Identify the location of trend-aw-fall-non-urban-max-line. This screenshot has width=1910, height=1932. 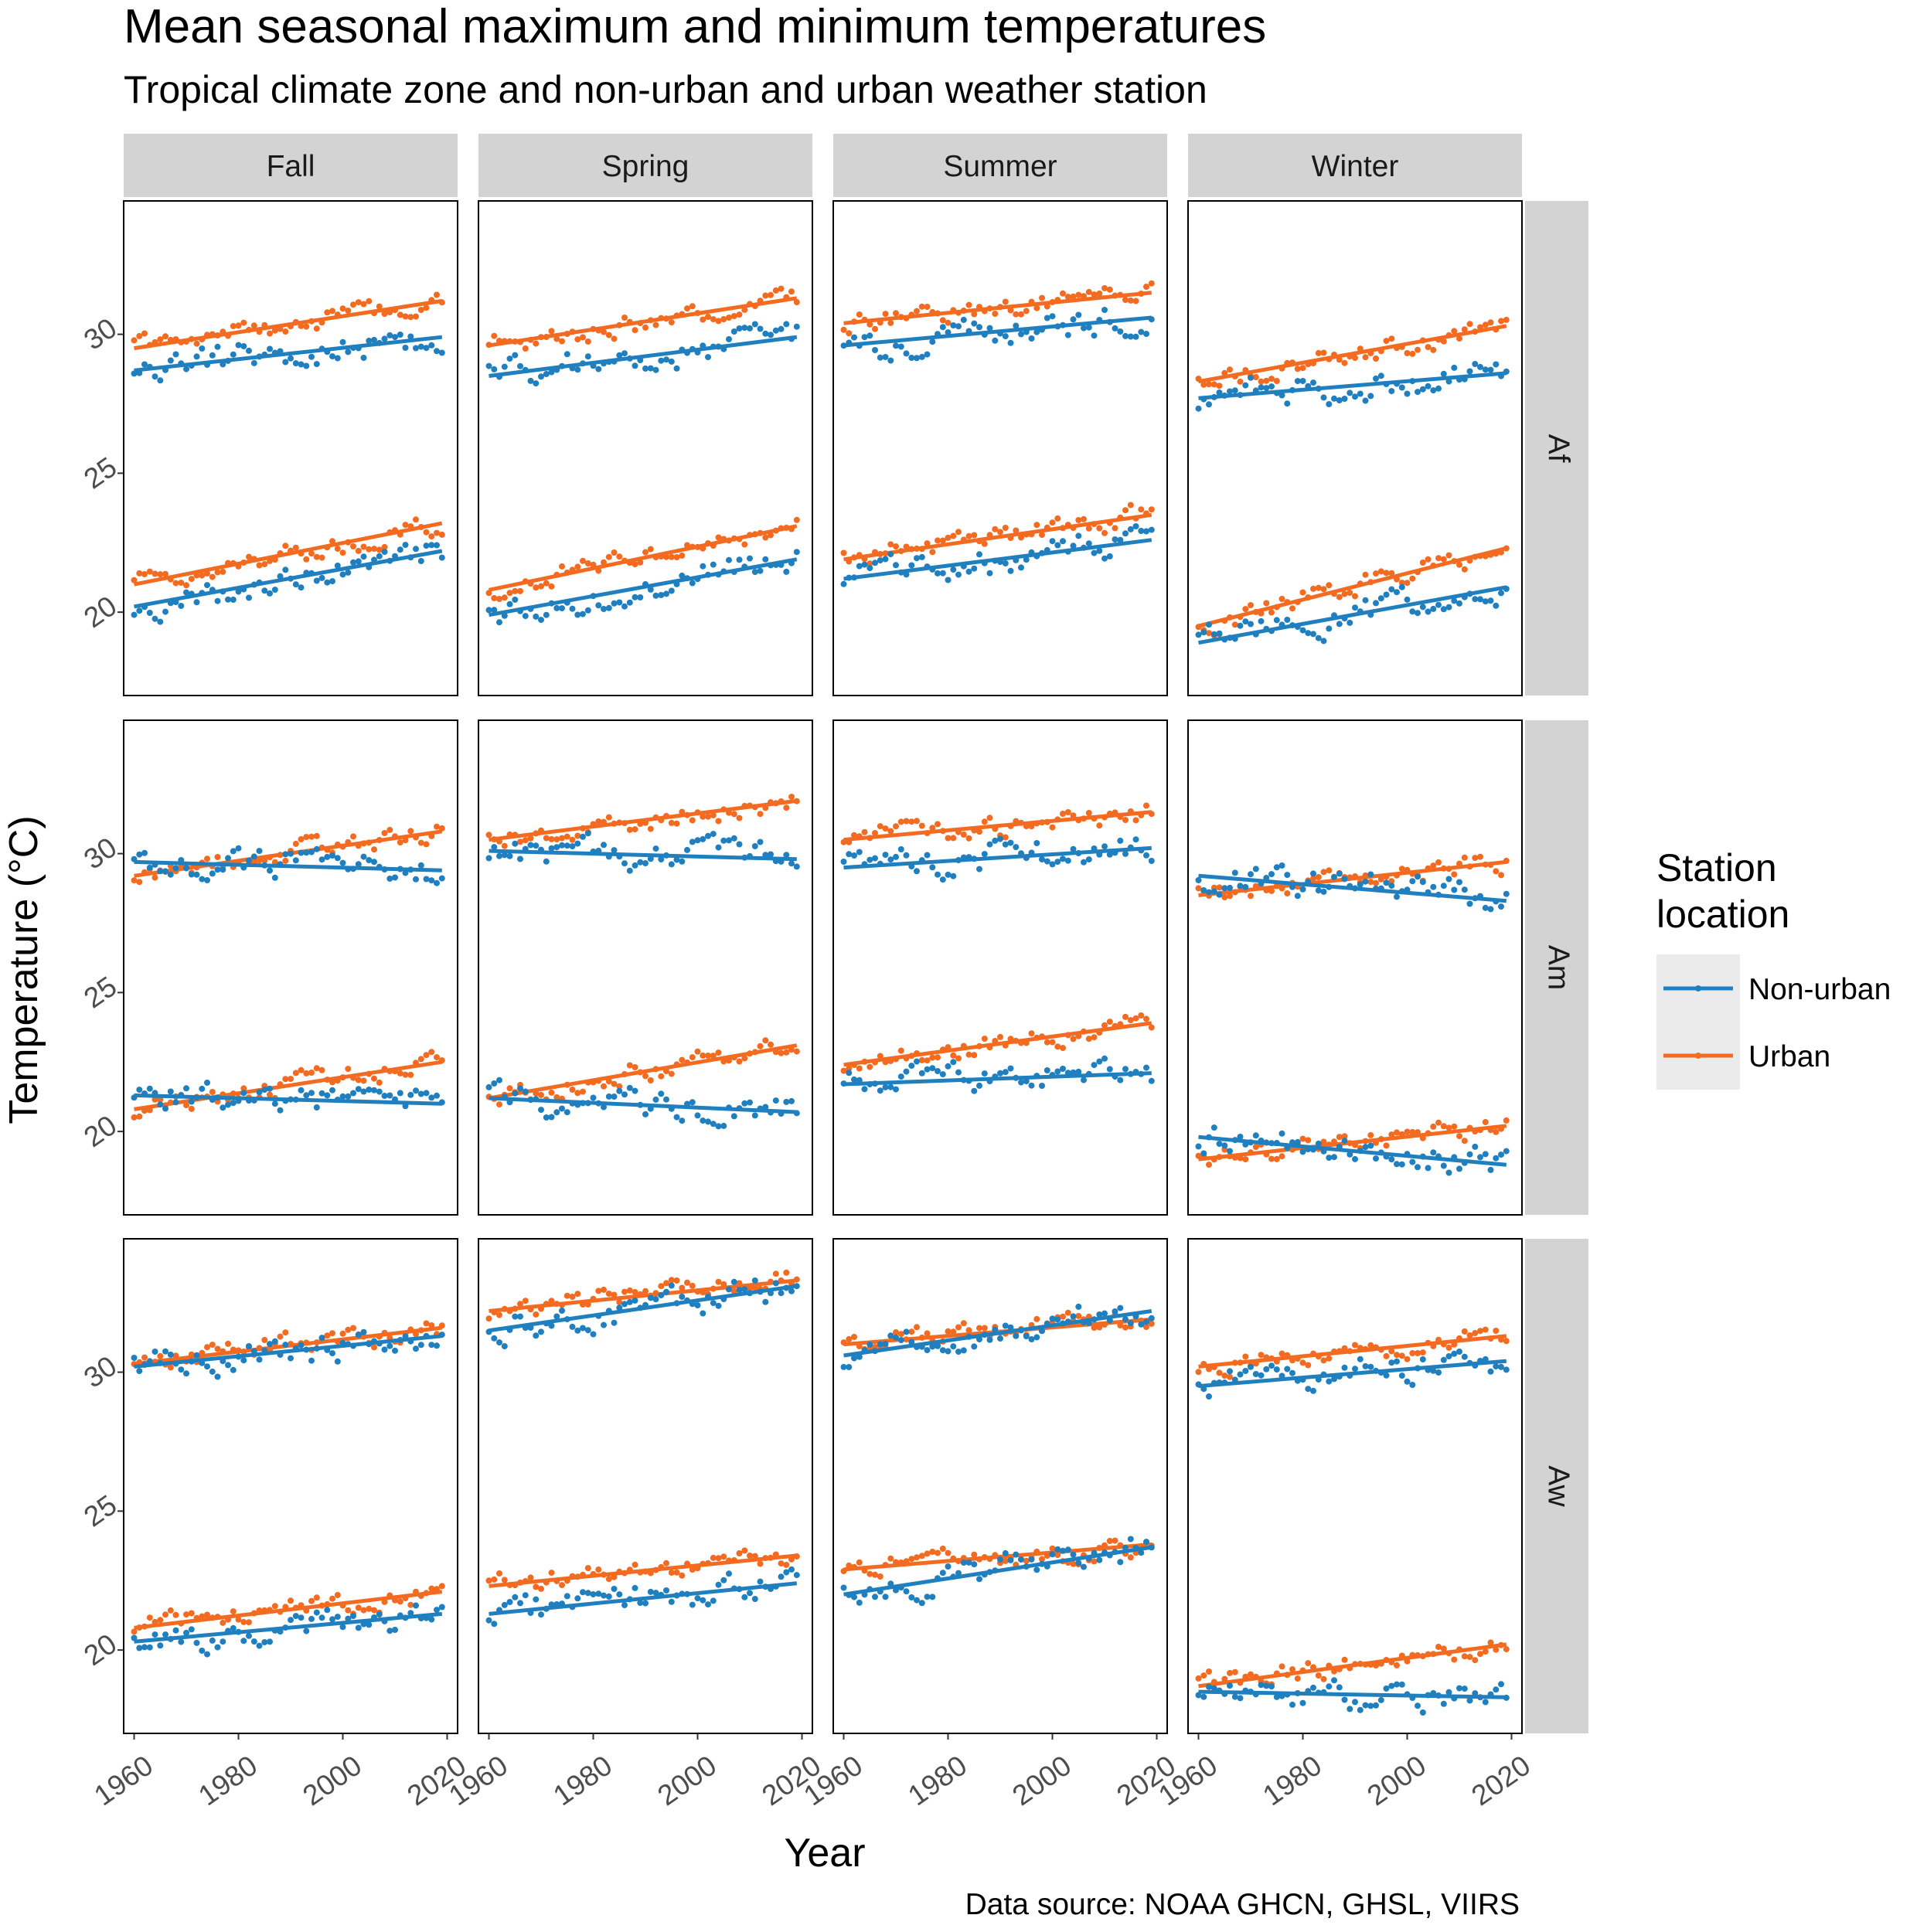
(289, 1352).